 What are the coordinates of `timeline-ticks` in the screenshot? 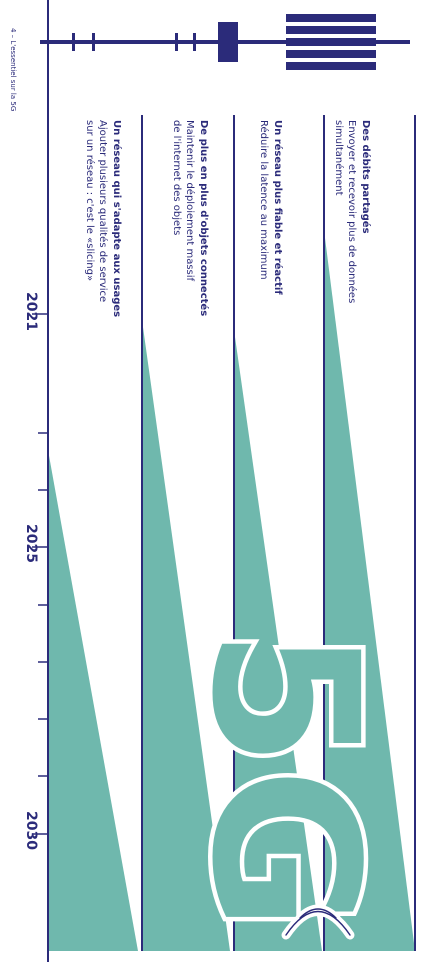 It's located at (40, 574).